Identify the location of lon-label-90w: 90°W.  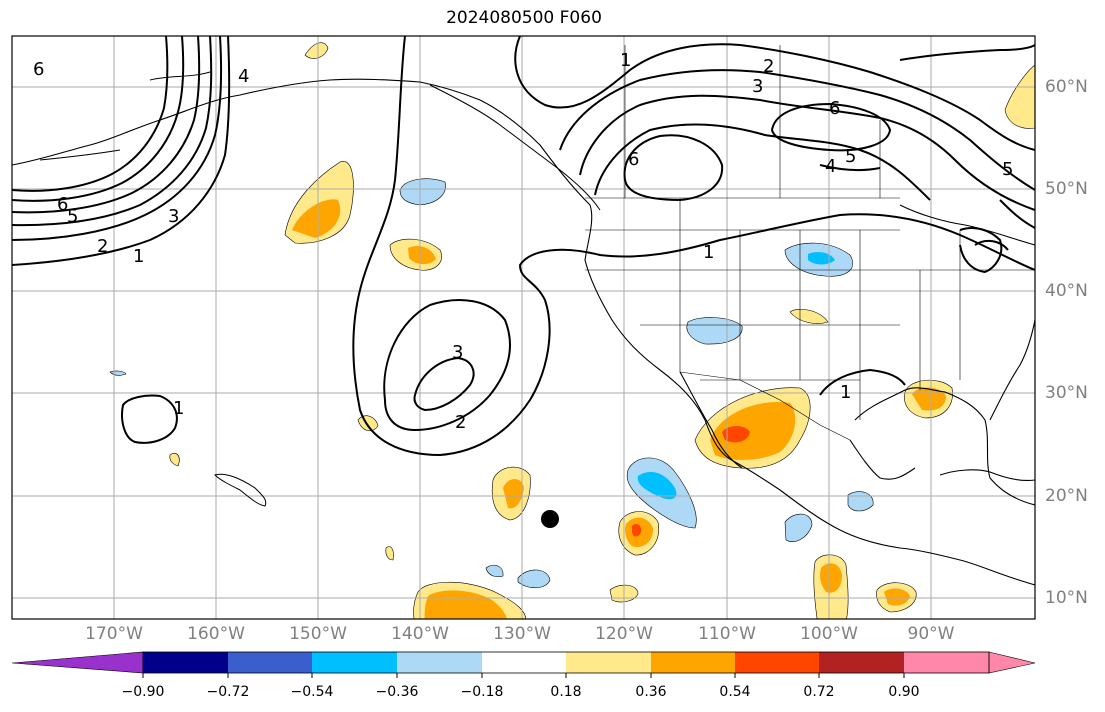
(931, 634).